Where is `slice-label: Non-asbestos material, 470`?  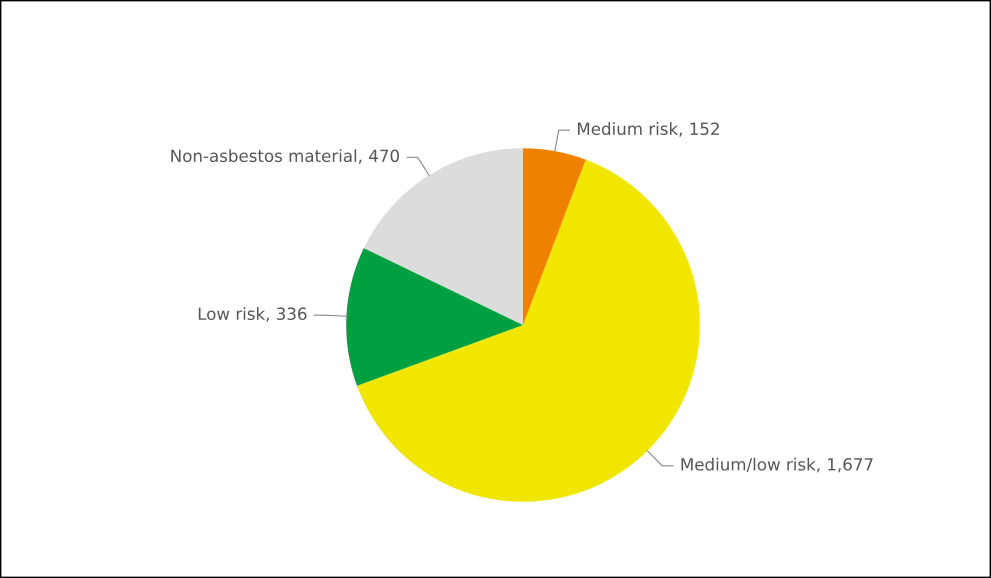
slice-label: Non-asbestos material, 470 is located at coordinates (285, 156).